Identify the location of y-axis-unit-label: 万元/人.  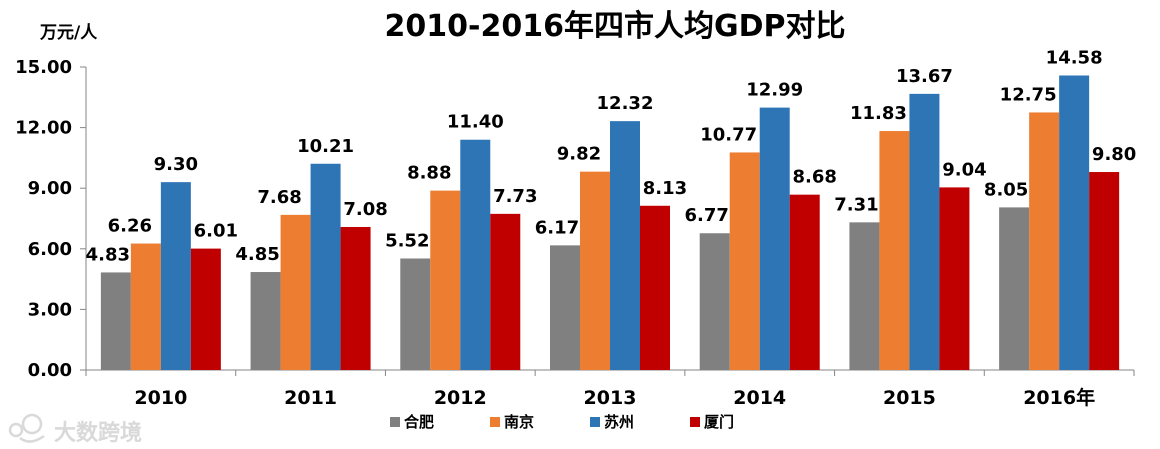
(68, 33).